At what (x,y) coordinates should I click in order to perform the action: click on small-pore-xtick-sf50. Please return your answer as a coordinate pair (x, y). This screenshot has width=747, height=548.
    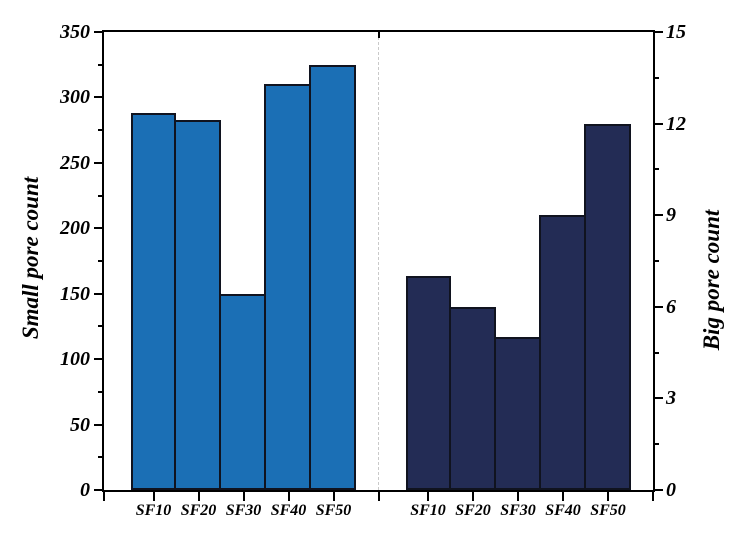
    Looking at the image, I should click on (333, 496).